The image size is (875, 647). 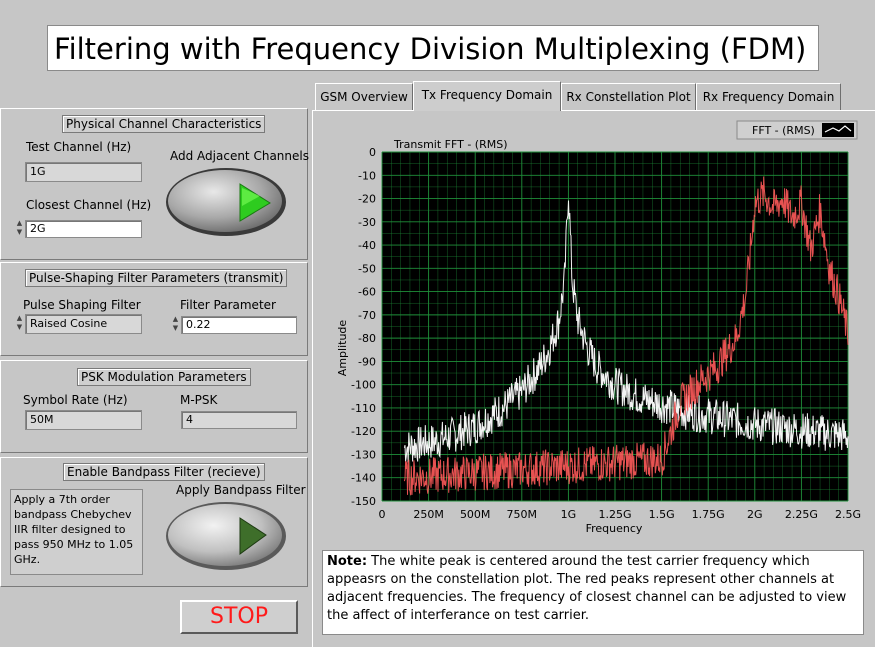 What do you see at coordinates (227, 202) in the screenshot?
I see `adjacent-channels-toggle` at bounding box center [227, 202].